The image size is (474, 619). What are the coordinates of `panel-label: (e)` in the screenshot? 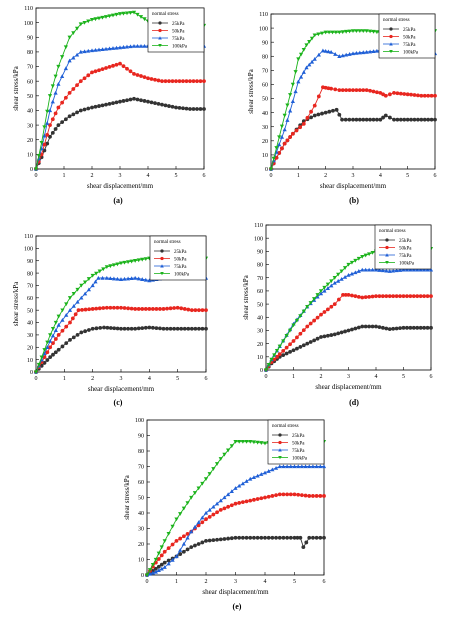 It's located at (237, 606).